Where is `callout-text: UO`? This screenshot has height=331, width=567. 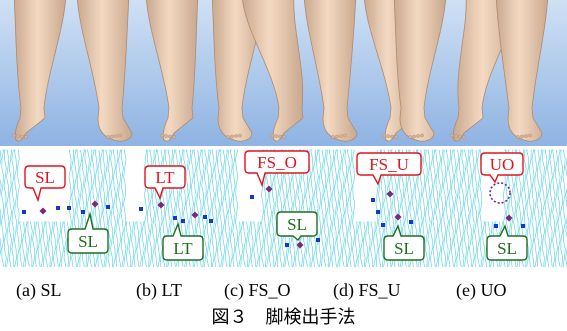
callout-text: UO is located at coordinates (502, 164).